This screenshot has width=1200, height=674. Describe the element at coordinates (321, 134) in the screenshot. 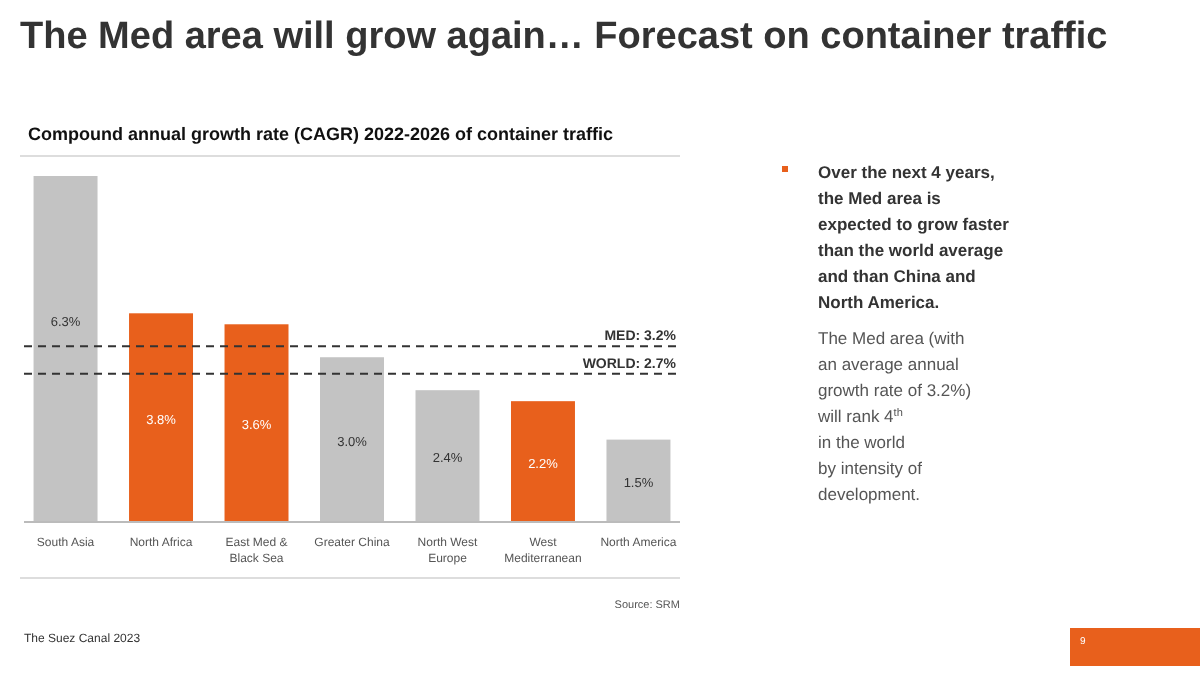

I see `chart-subtitle: Compound annual growth rate (CAGR) 2022-2026 of container traffic` at that location.